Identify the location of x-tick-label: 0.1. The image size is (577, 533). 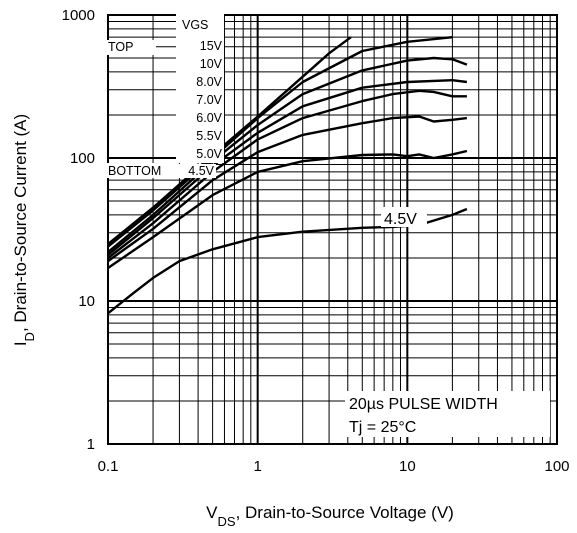
(108, 466).